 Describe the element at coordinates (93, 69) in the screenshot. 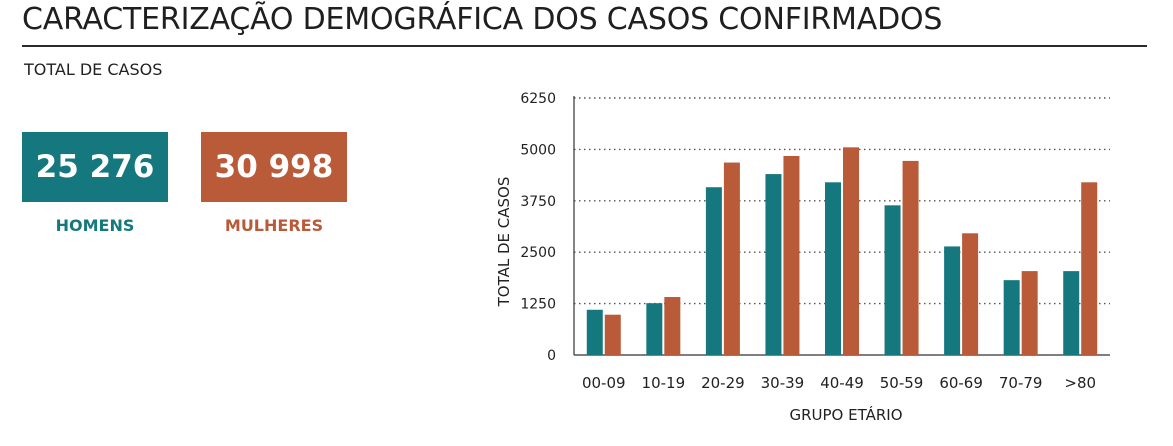

I see `section-subtitle: TOTAL DE CASOS` at that location.